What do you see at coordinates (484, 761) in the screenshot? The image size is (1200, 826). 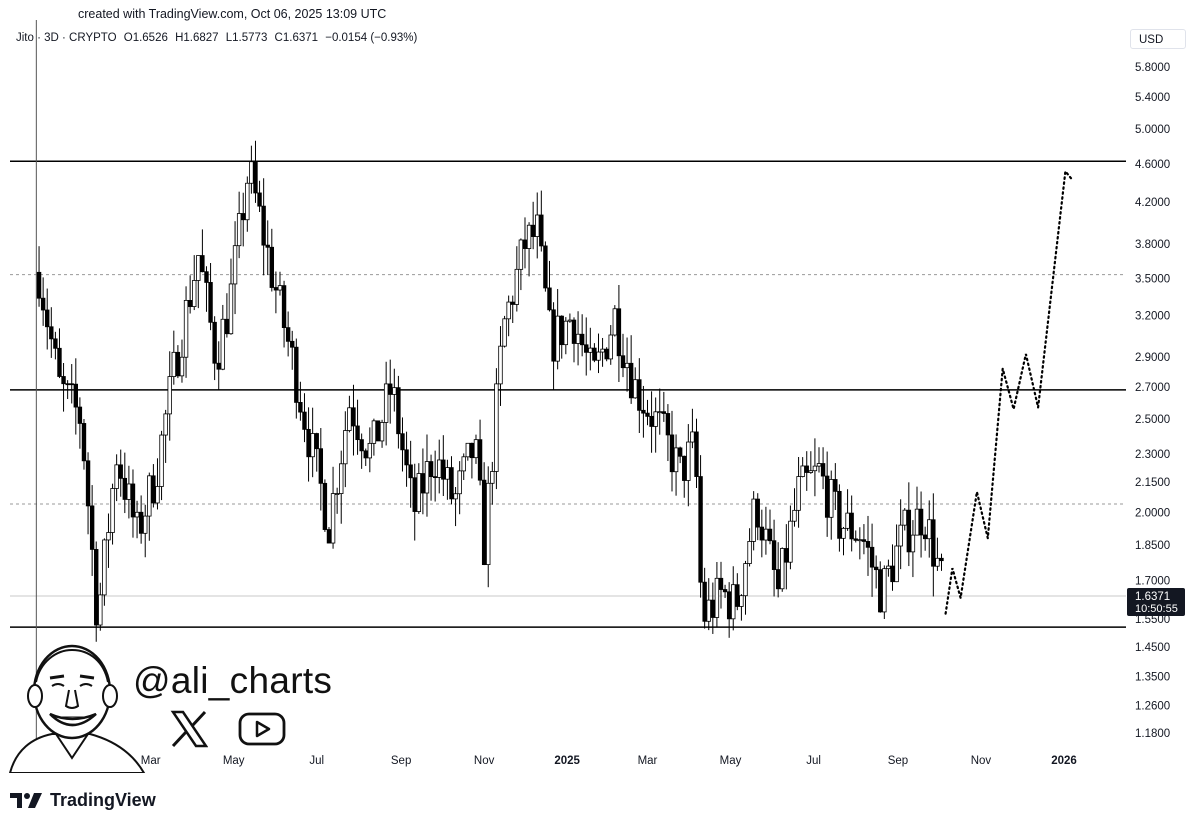 I see `x-tick-label: Nov` at bounding box center [484, 761].